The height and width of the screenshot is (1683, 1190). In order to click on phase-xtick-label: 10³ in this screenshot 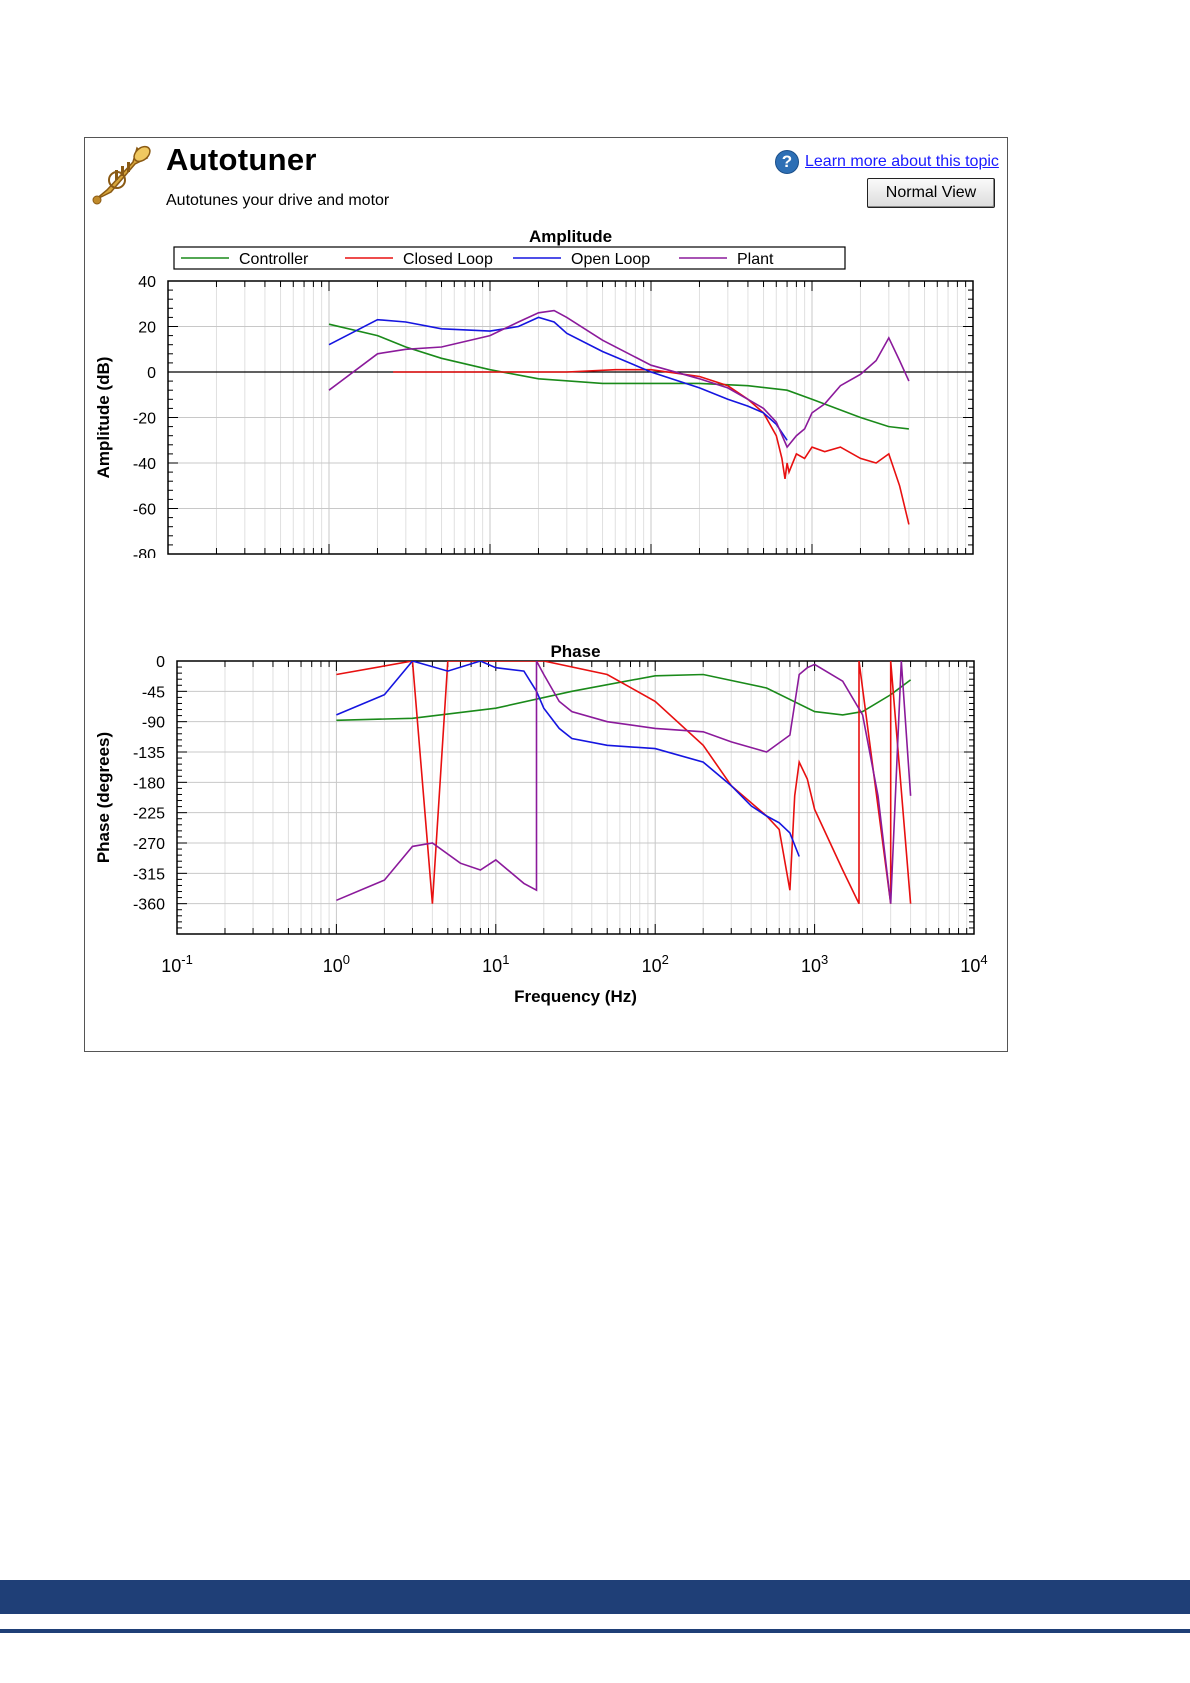, I will do `click(814, 964)`.